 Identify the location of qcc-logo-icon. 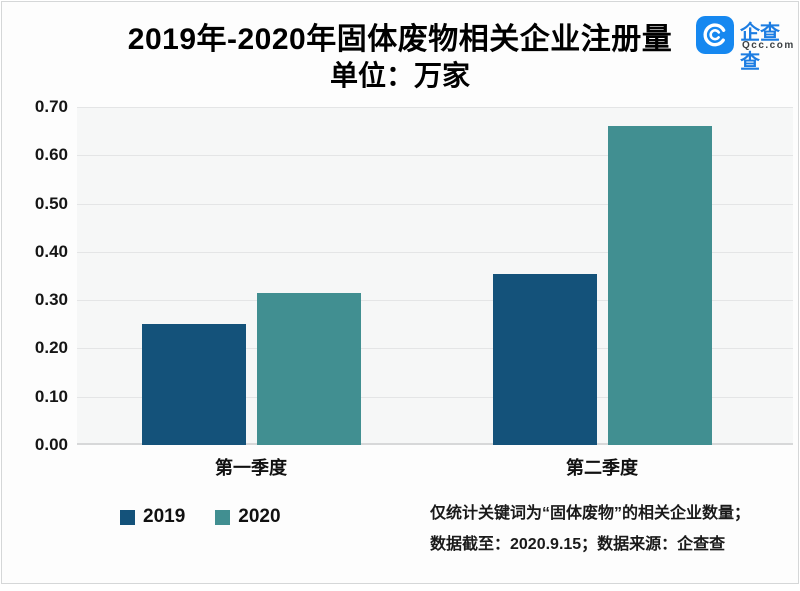
(715, 35).